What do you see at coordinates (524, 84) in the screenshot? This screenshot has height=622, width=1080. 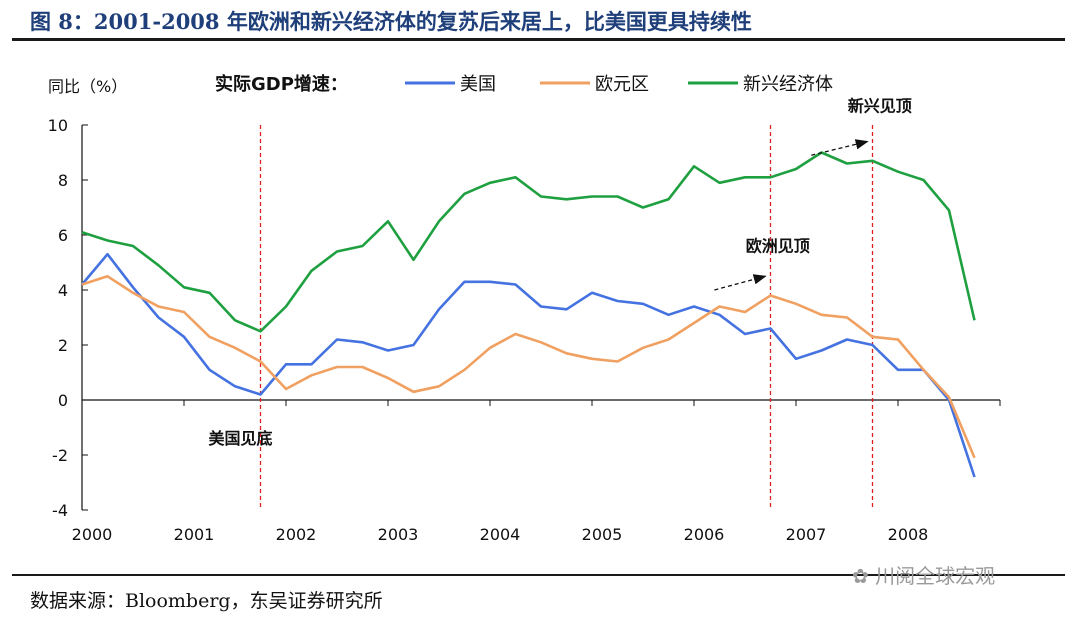 I see `chart-legend: 实际GDP增速： 美国 欧元区 新兴经济体` at bounding box center [524, 84].